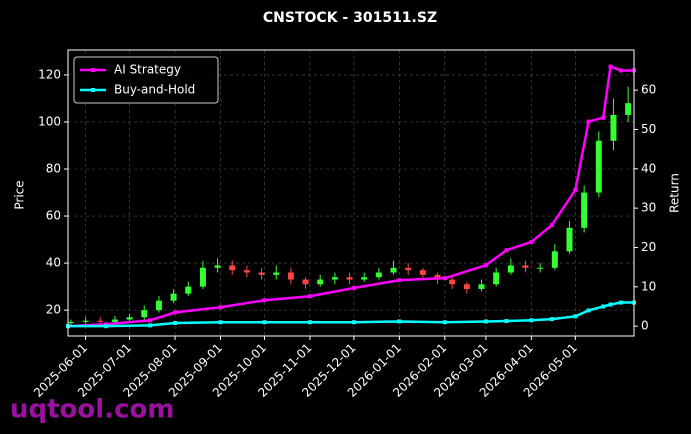  What do you see at coordinates (645, 326) in the screenshot?
I see `y2-tick-label: 0` at bounding box center [645, 326].